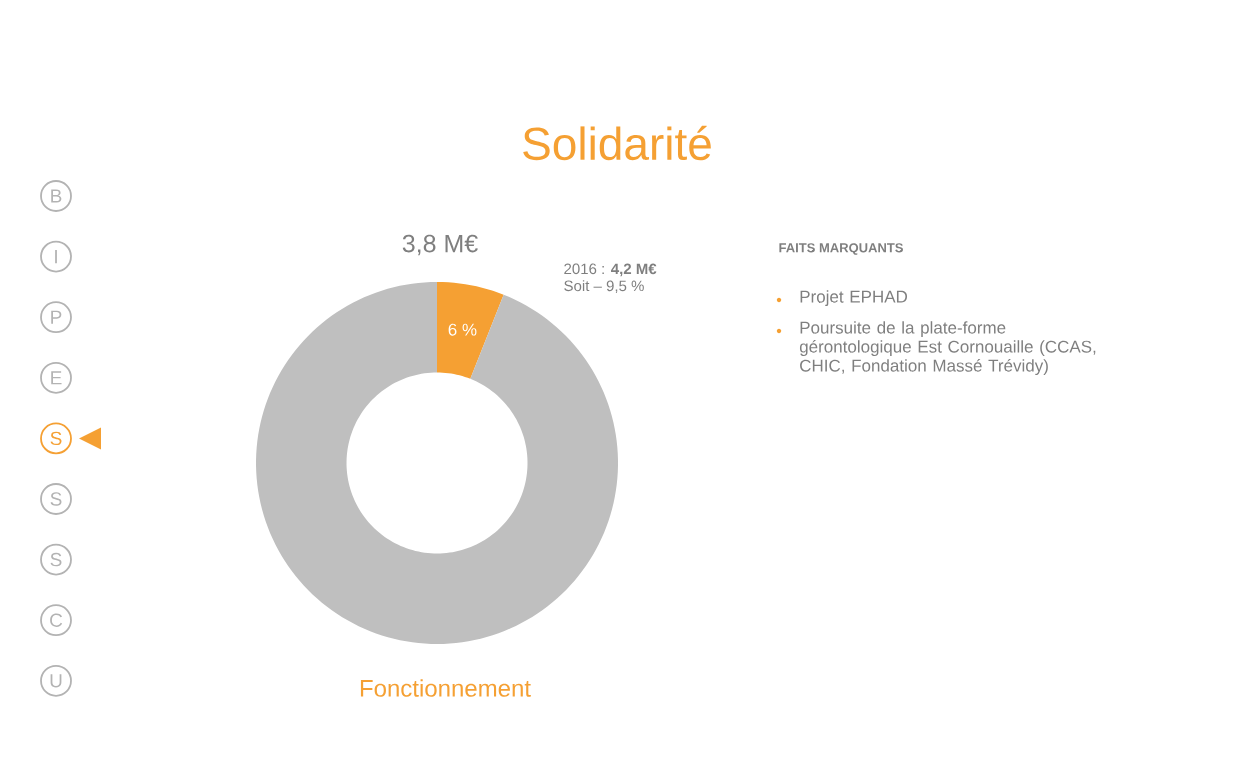 The width and height of the screenshot is (1236, 773). What do you see at coordinates (56, 620) in the screenshot?
I see `text: C` at bounding box center [56, 620].